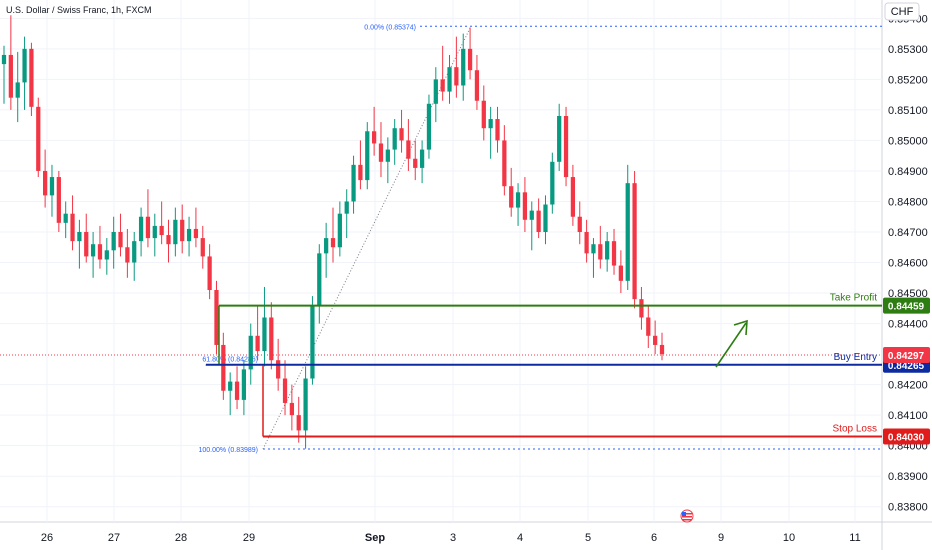  What do you see at coordinates (654, 538) in the screenshot?
I see `x-tick-label: 6` at bounding box center [654, 538].